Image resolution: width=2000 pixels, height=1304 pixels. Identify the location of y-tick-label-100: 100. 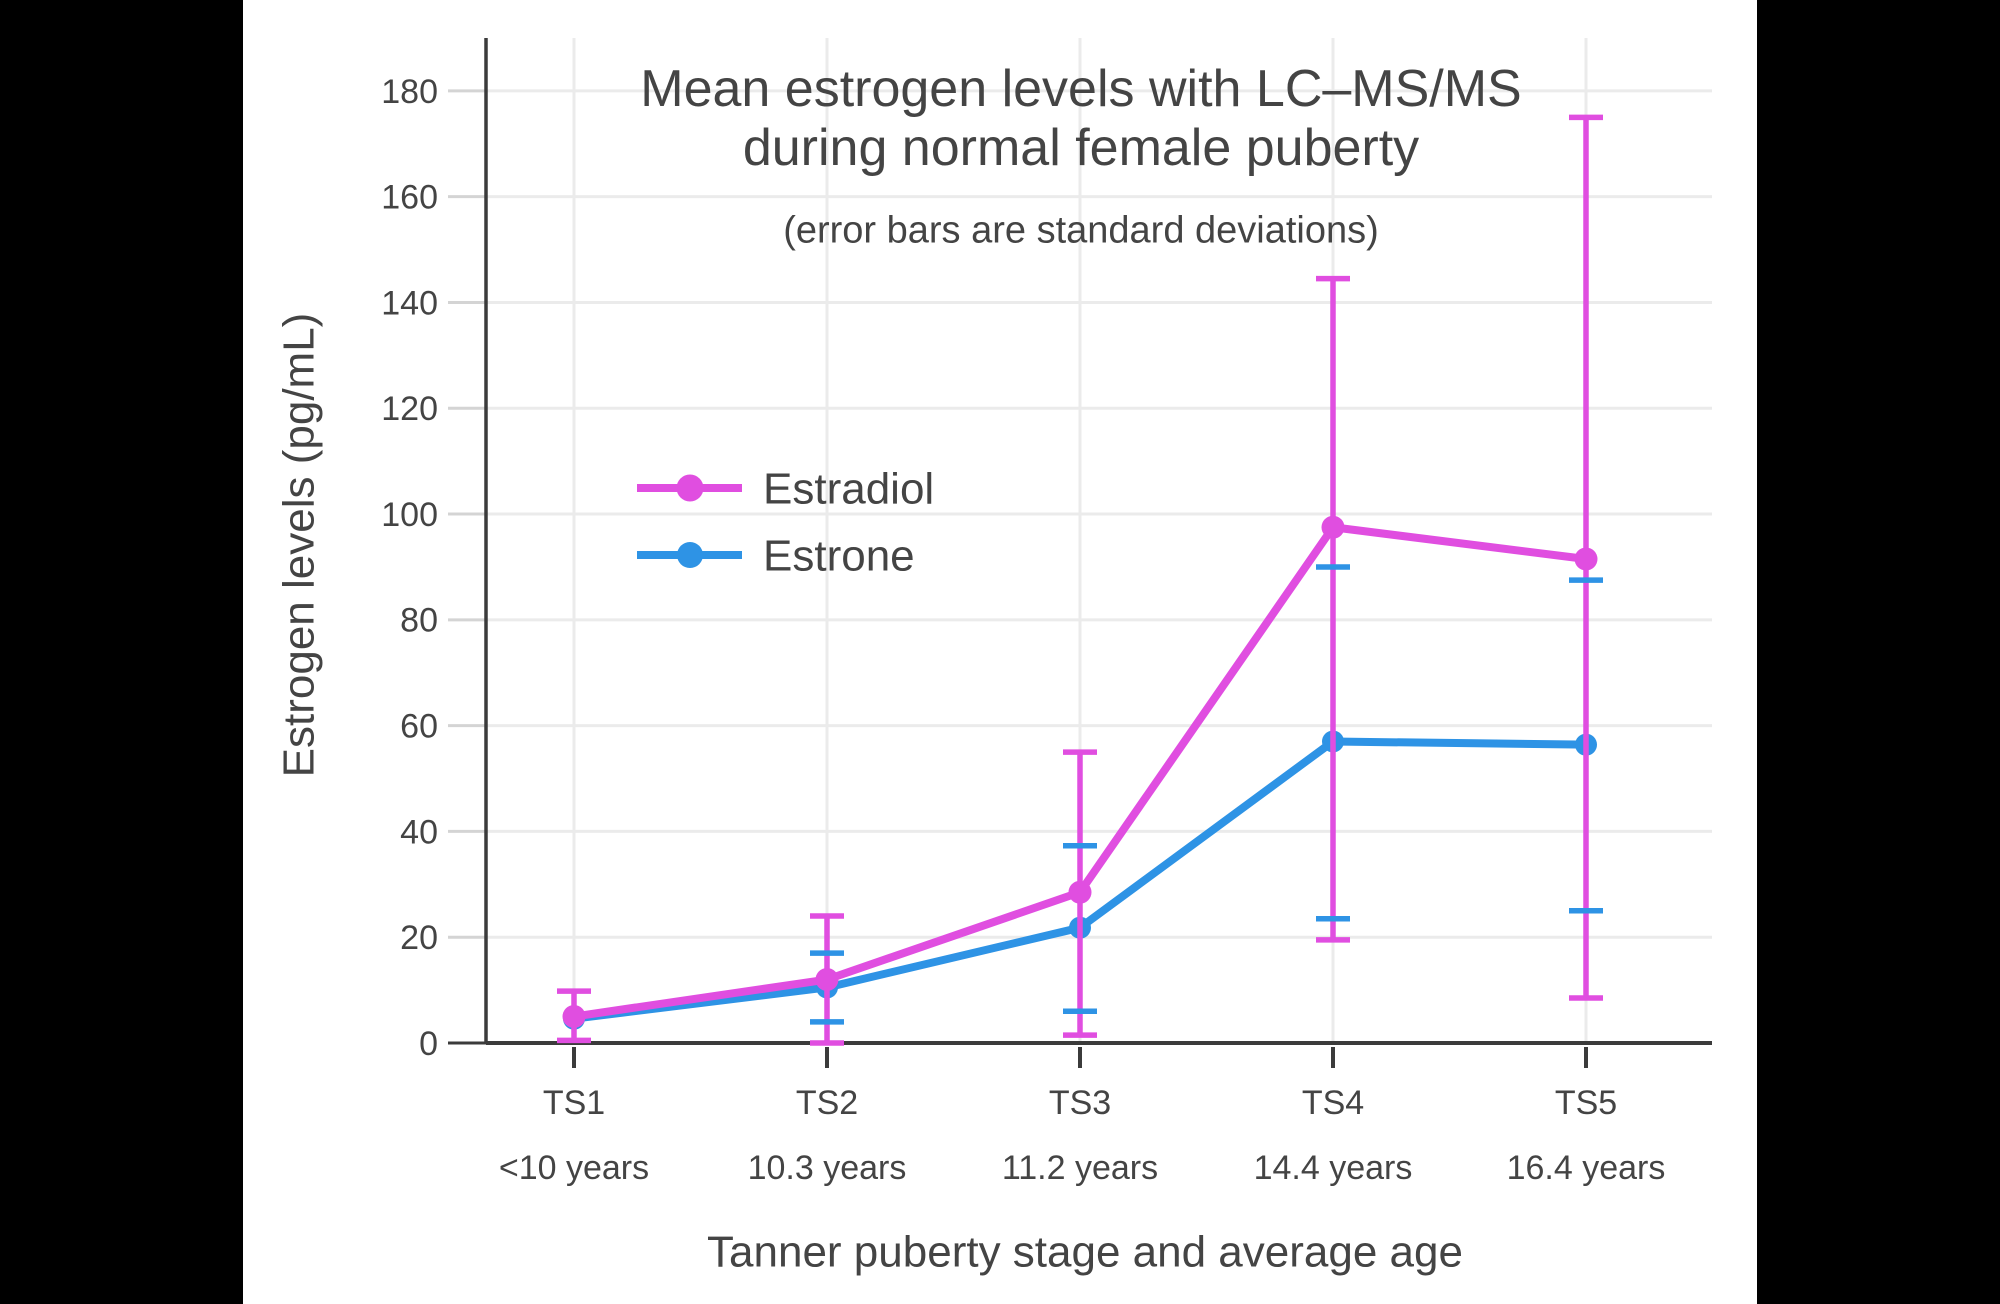
(409, 515).